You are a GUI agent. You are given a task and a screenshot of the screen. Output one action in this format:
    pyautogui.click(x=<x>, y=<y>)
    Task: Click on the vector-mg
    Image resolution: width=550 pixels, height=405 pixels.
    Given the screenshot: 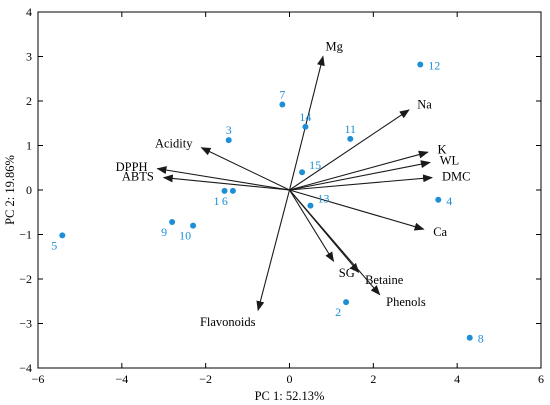 What is the action you would take?
    pyautogui.click(x=306, y=123)
    